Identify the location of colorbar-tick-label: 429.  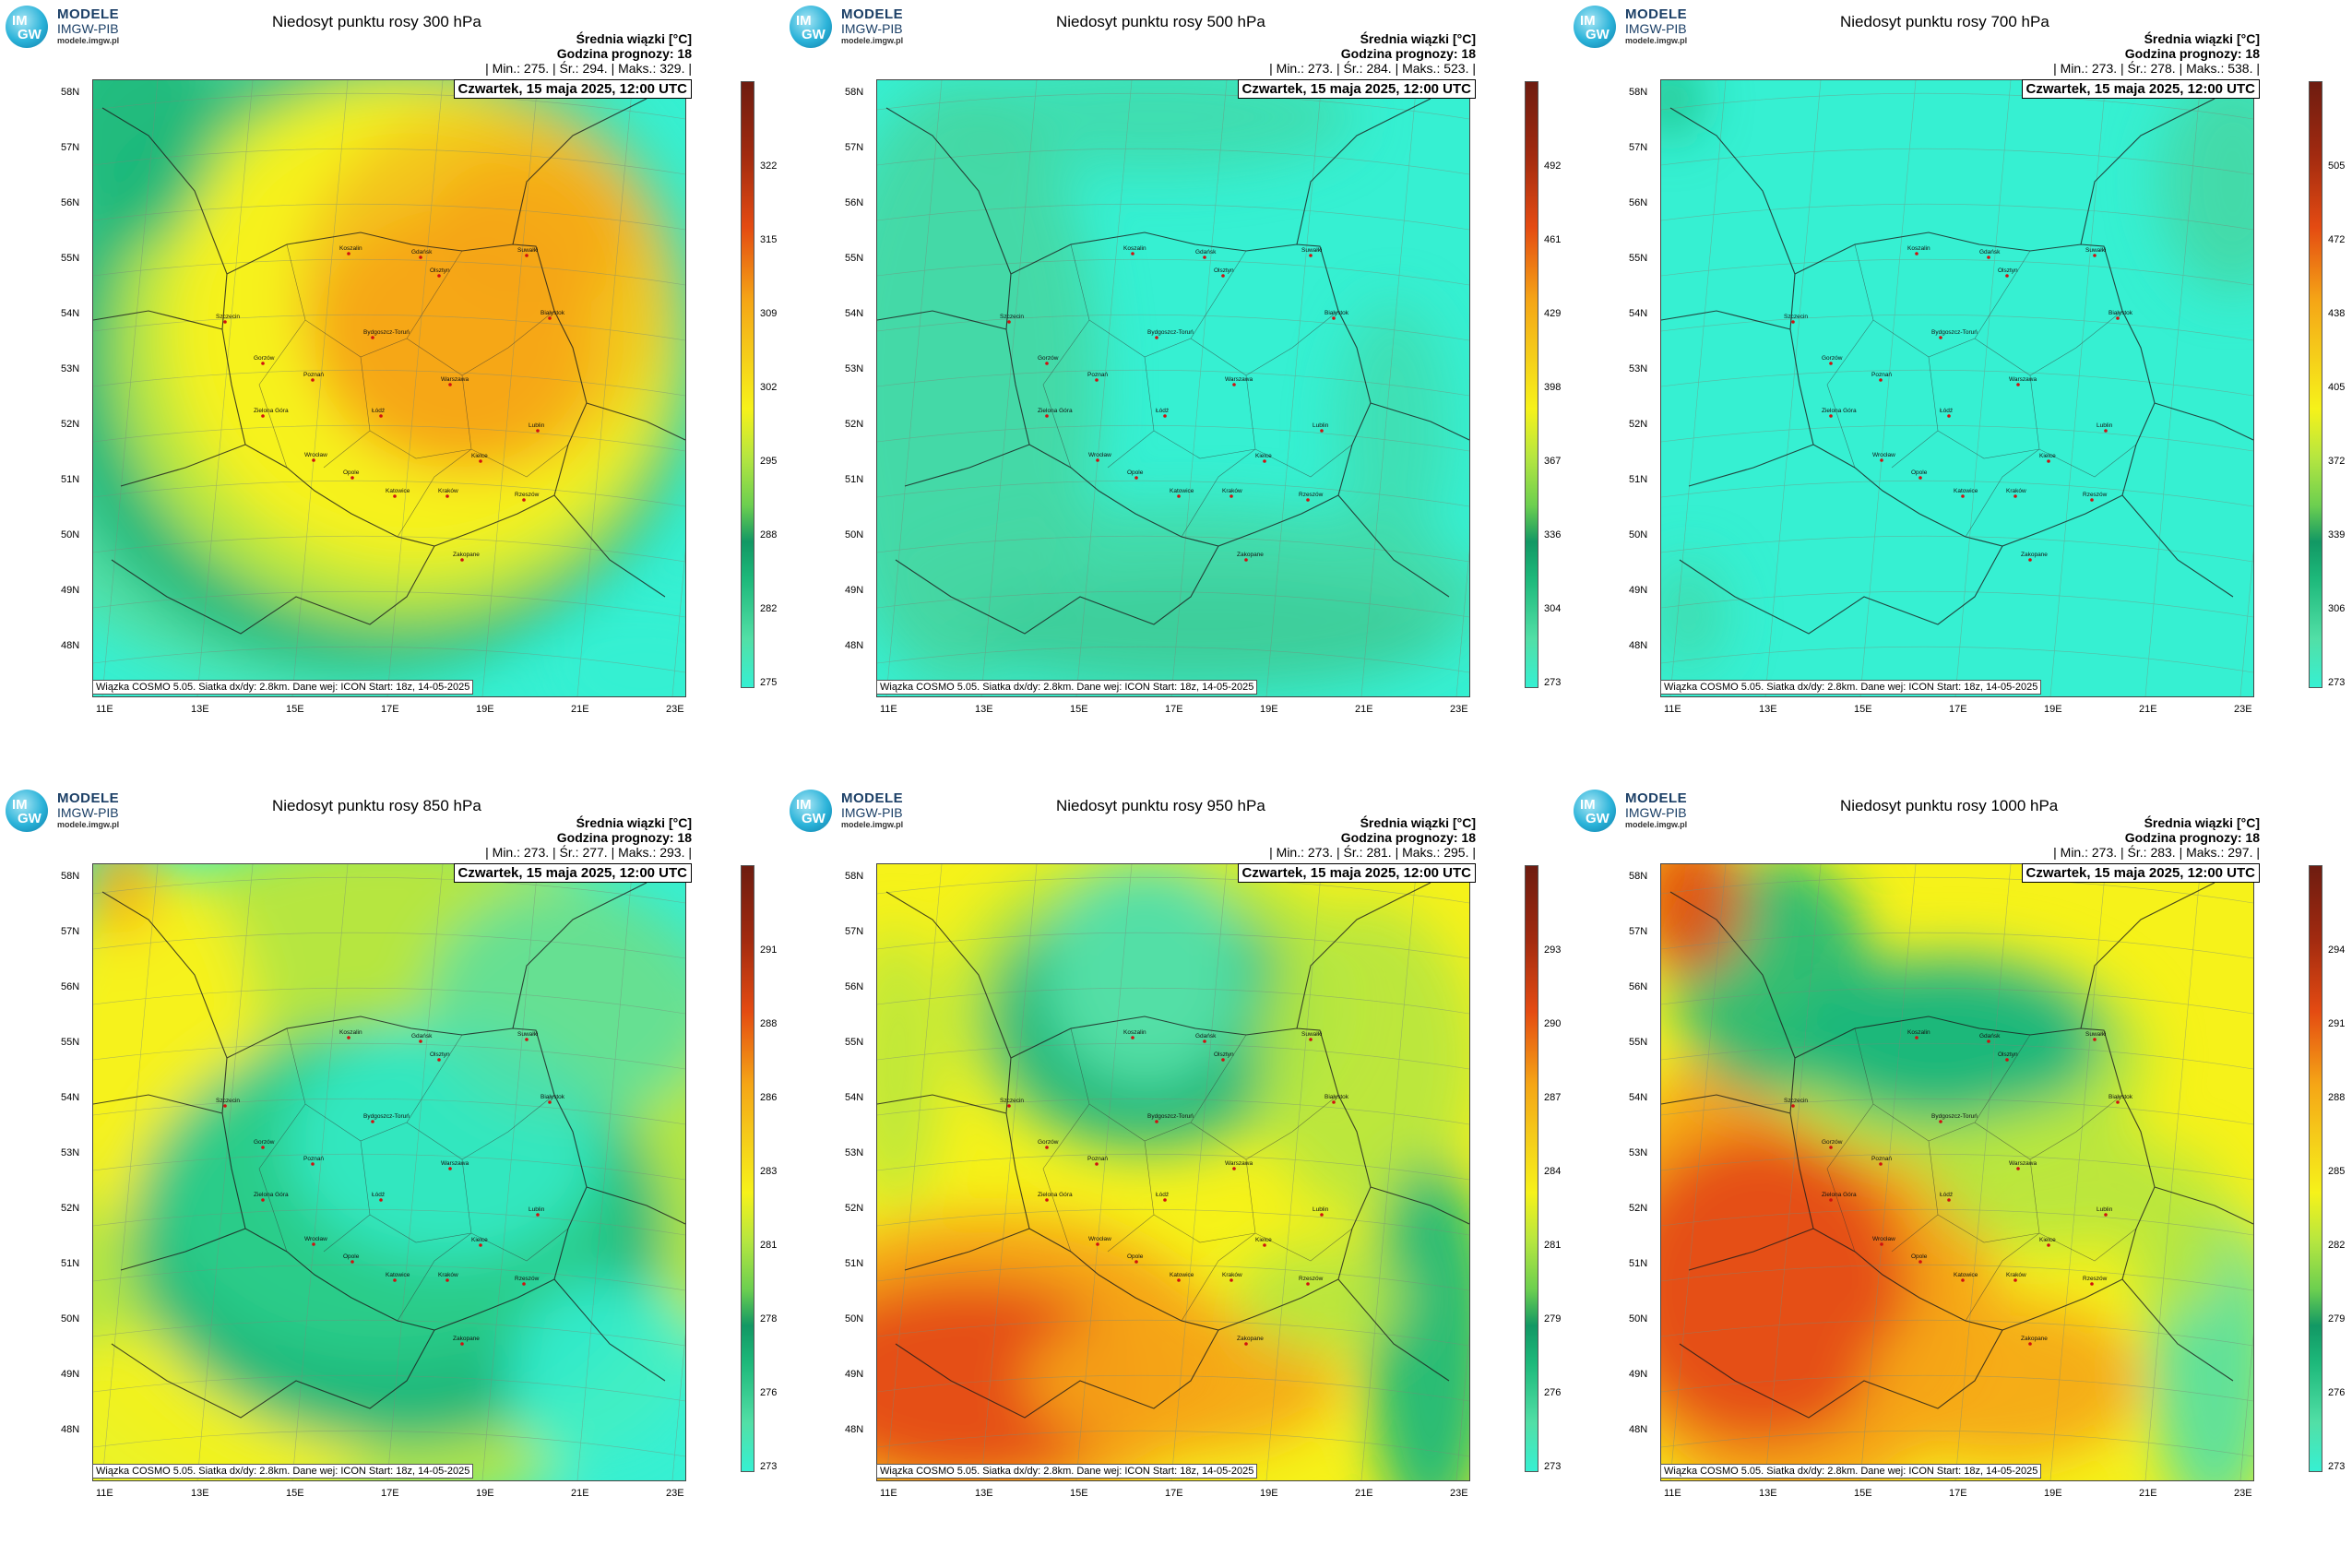
(1553, 313).